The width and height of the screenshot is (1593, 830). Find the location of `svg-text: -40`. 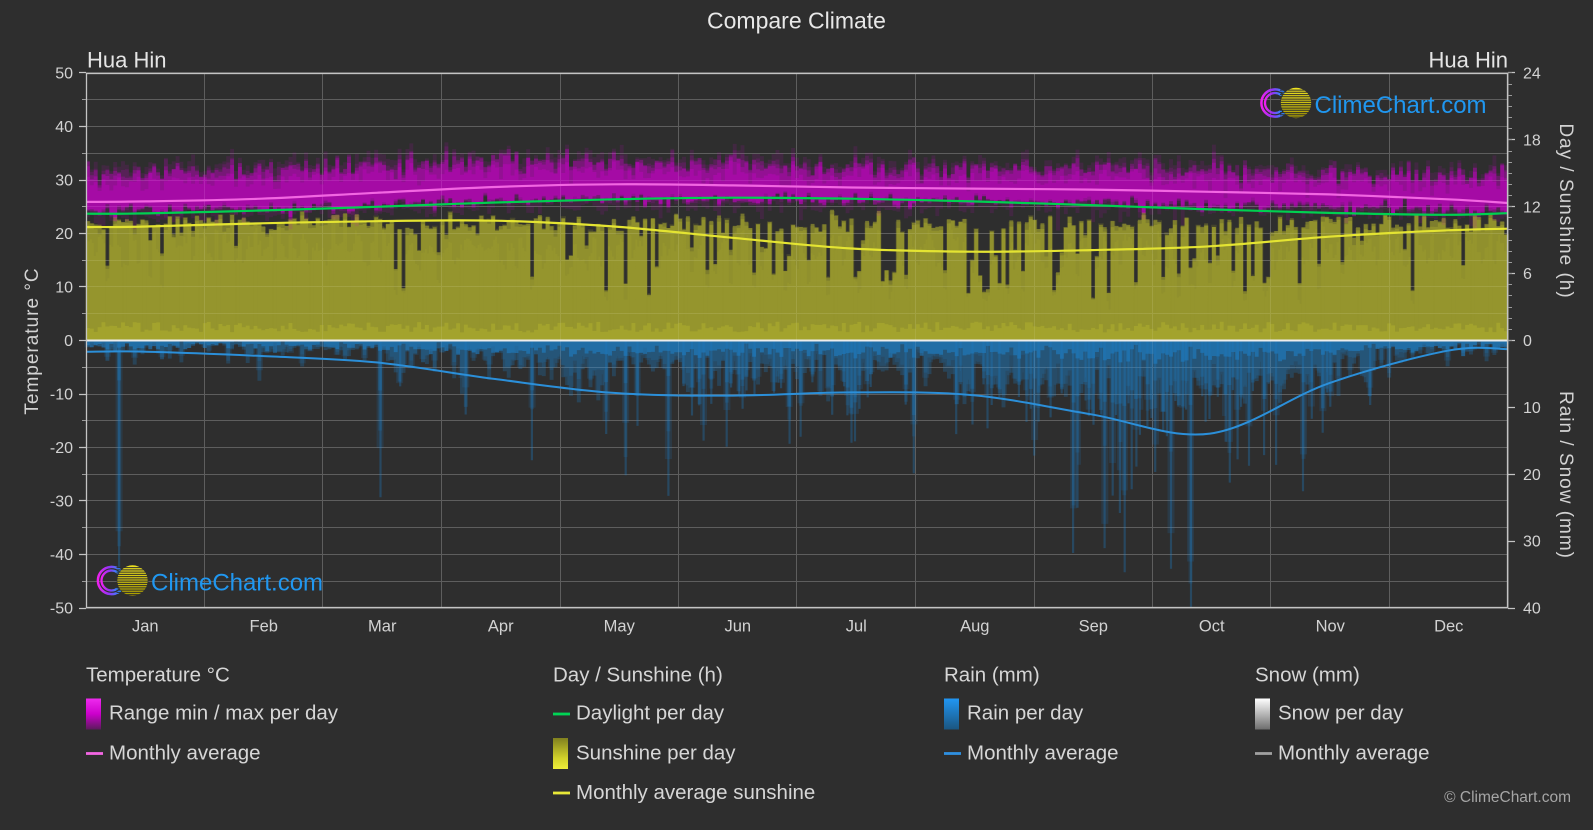

svg-text: -40 is located at coordinates (61, 555).